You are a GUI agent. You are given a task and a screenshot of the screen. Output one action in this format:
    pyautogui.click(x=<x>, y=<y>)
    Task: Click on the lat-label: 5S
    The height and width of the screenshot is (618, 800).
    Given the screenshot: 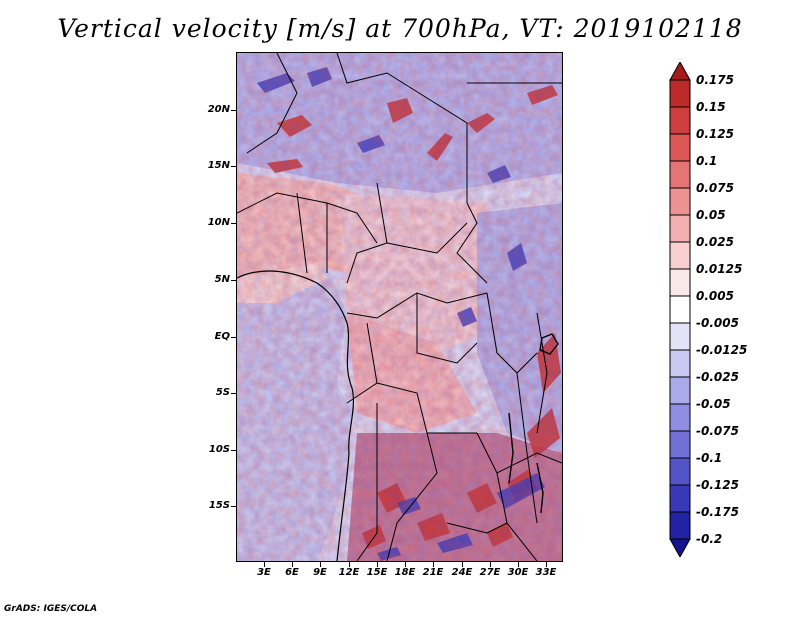 What is the action you would take?
    pyautogui.click(x=222, y=392)
    